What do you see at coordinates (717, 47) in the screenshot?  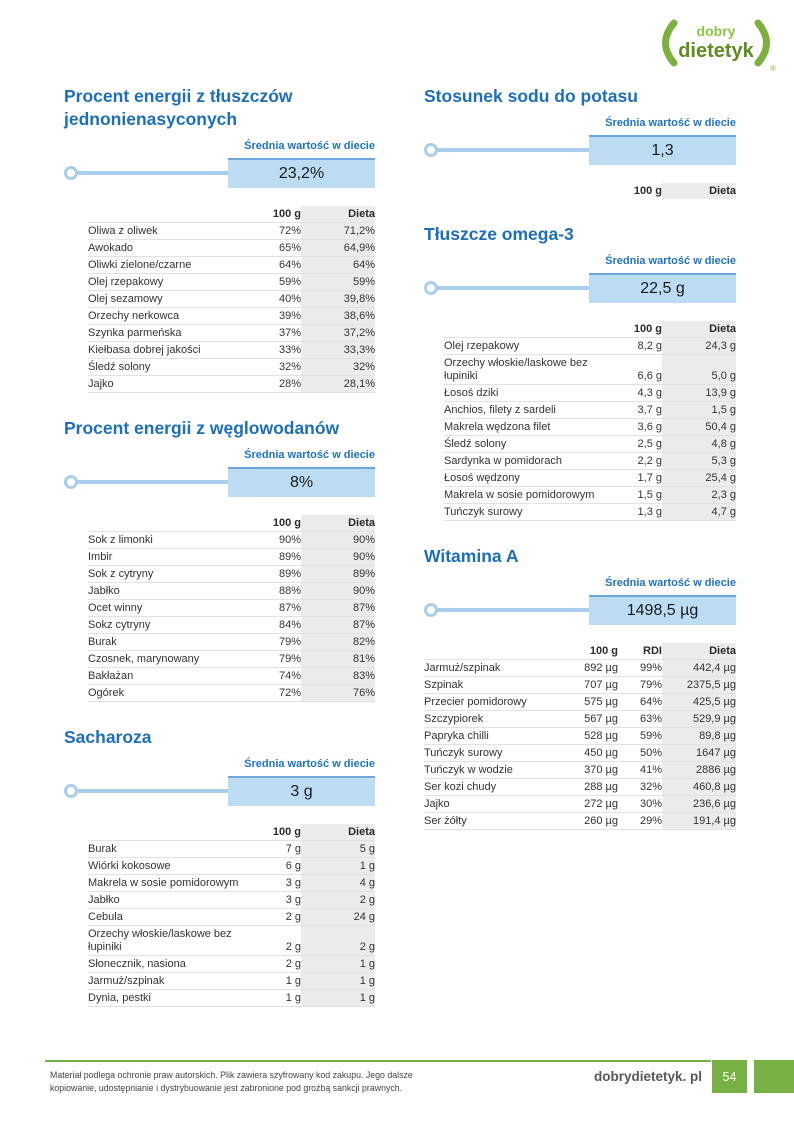 I see `brand-logo: dobry dietetyk ®` at bounding box center [717, 47].